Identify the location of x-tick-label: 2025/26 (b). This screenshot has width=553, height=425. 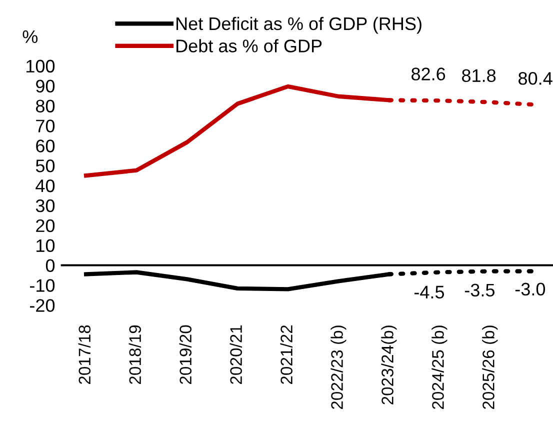
(490, 367).